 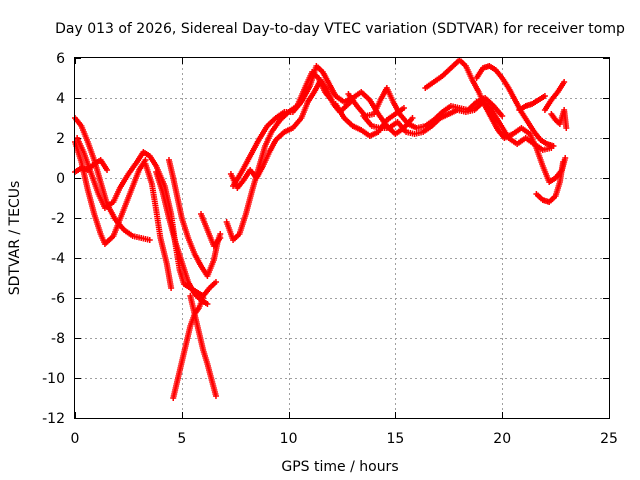 I want to click on x-tick-label: 10, so click(x=289, y=439).